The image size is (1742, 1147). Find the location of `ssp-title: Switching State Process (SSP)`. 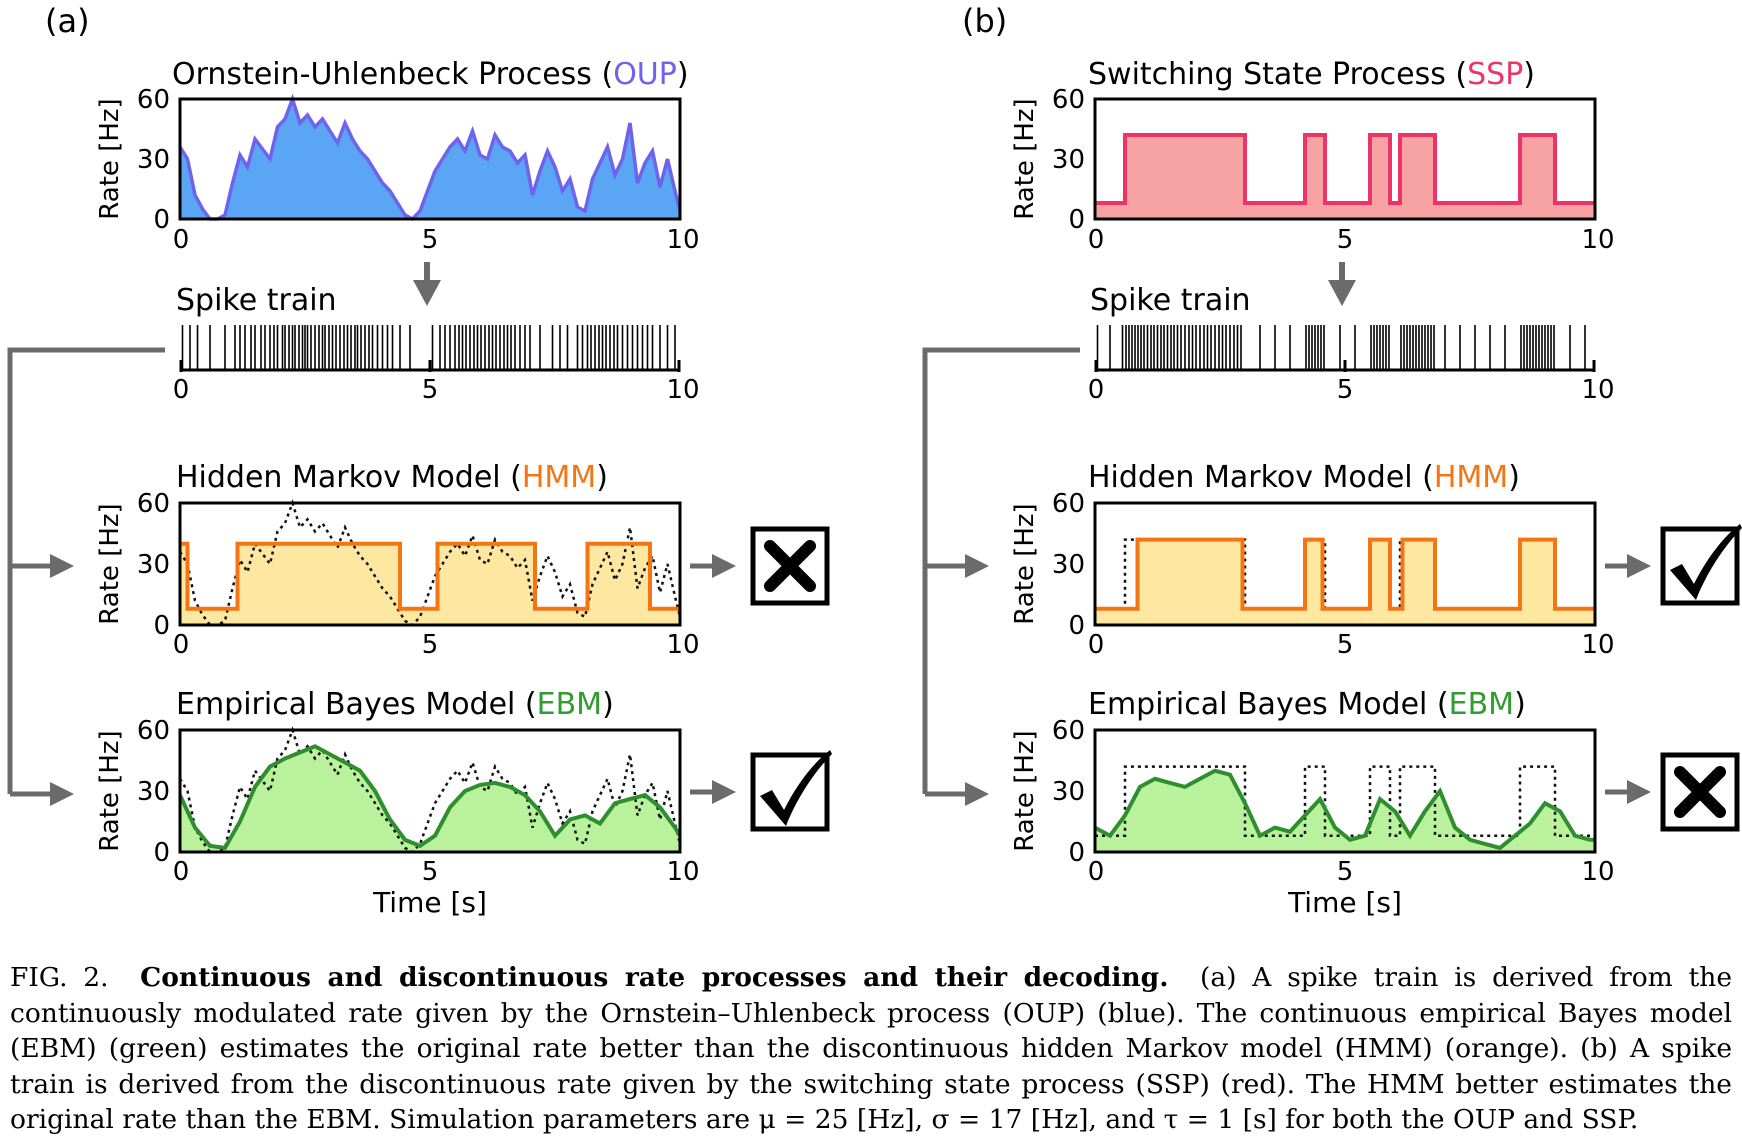

ssp-title: Switching State Process (SSP) is located at coordinates (1311, 74).